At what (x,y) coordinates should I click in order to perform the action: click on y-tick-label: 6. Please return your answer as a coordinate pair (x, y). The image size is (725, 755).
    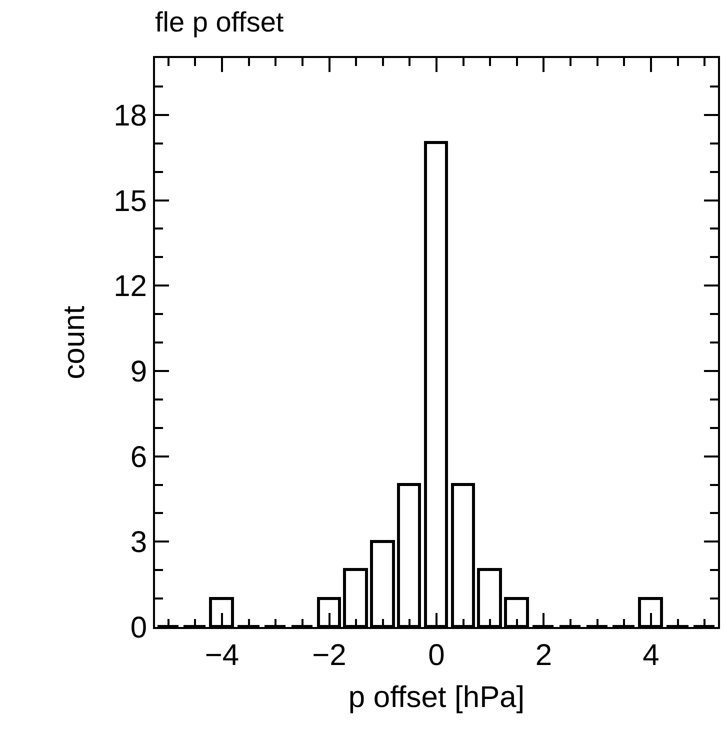
    Looking at the image, I should click on (138, 457).